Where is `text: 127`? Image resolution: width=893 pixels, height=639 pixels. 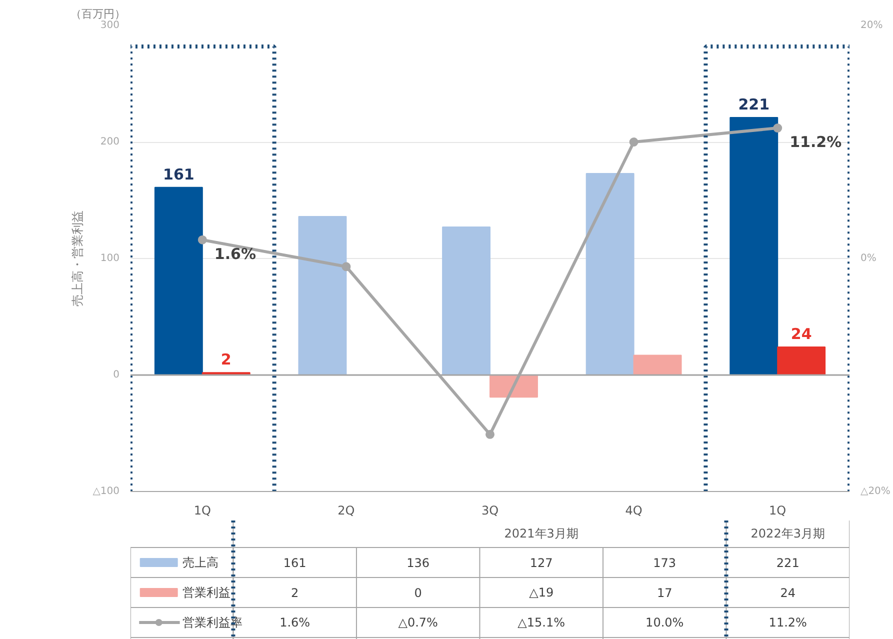 text: 127 is located at coordinates (541, 563).